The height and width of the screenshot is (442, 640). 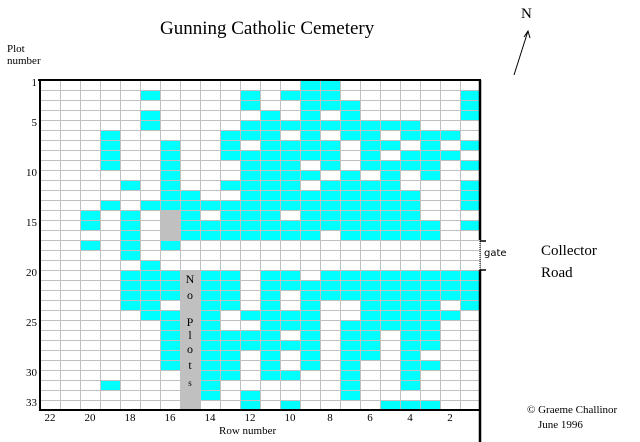 What do you see at coordinates (170, 418) in the screenshot?
I see `row-number-tick: 16` at bounding box center [170, 418].